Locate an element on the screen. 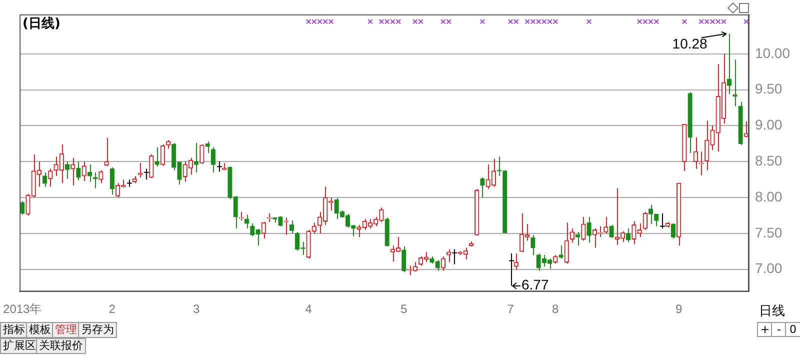 Image resolution: width=800 pixels, height=358 pixels. text: 0 is located at coordinates (792, 329).